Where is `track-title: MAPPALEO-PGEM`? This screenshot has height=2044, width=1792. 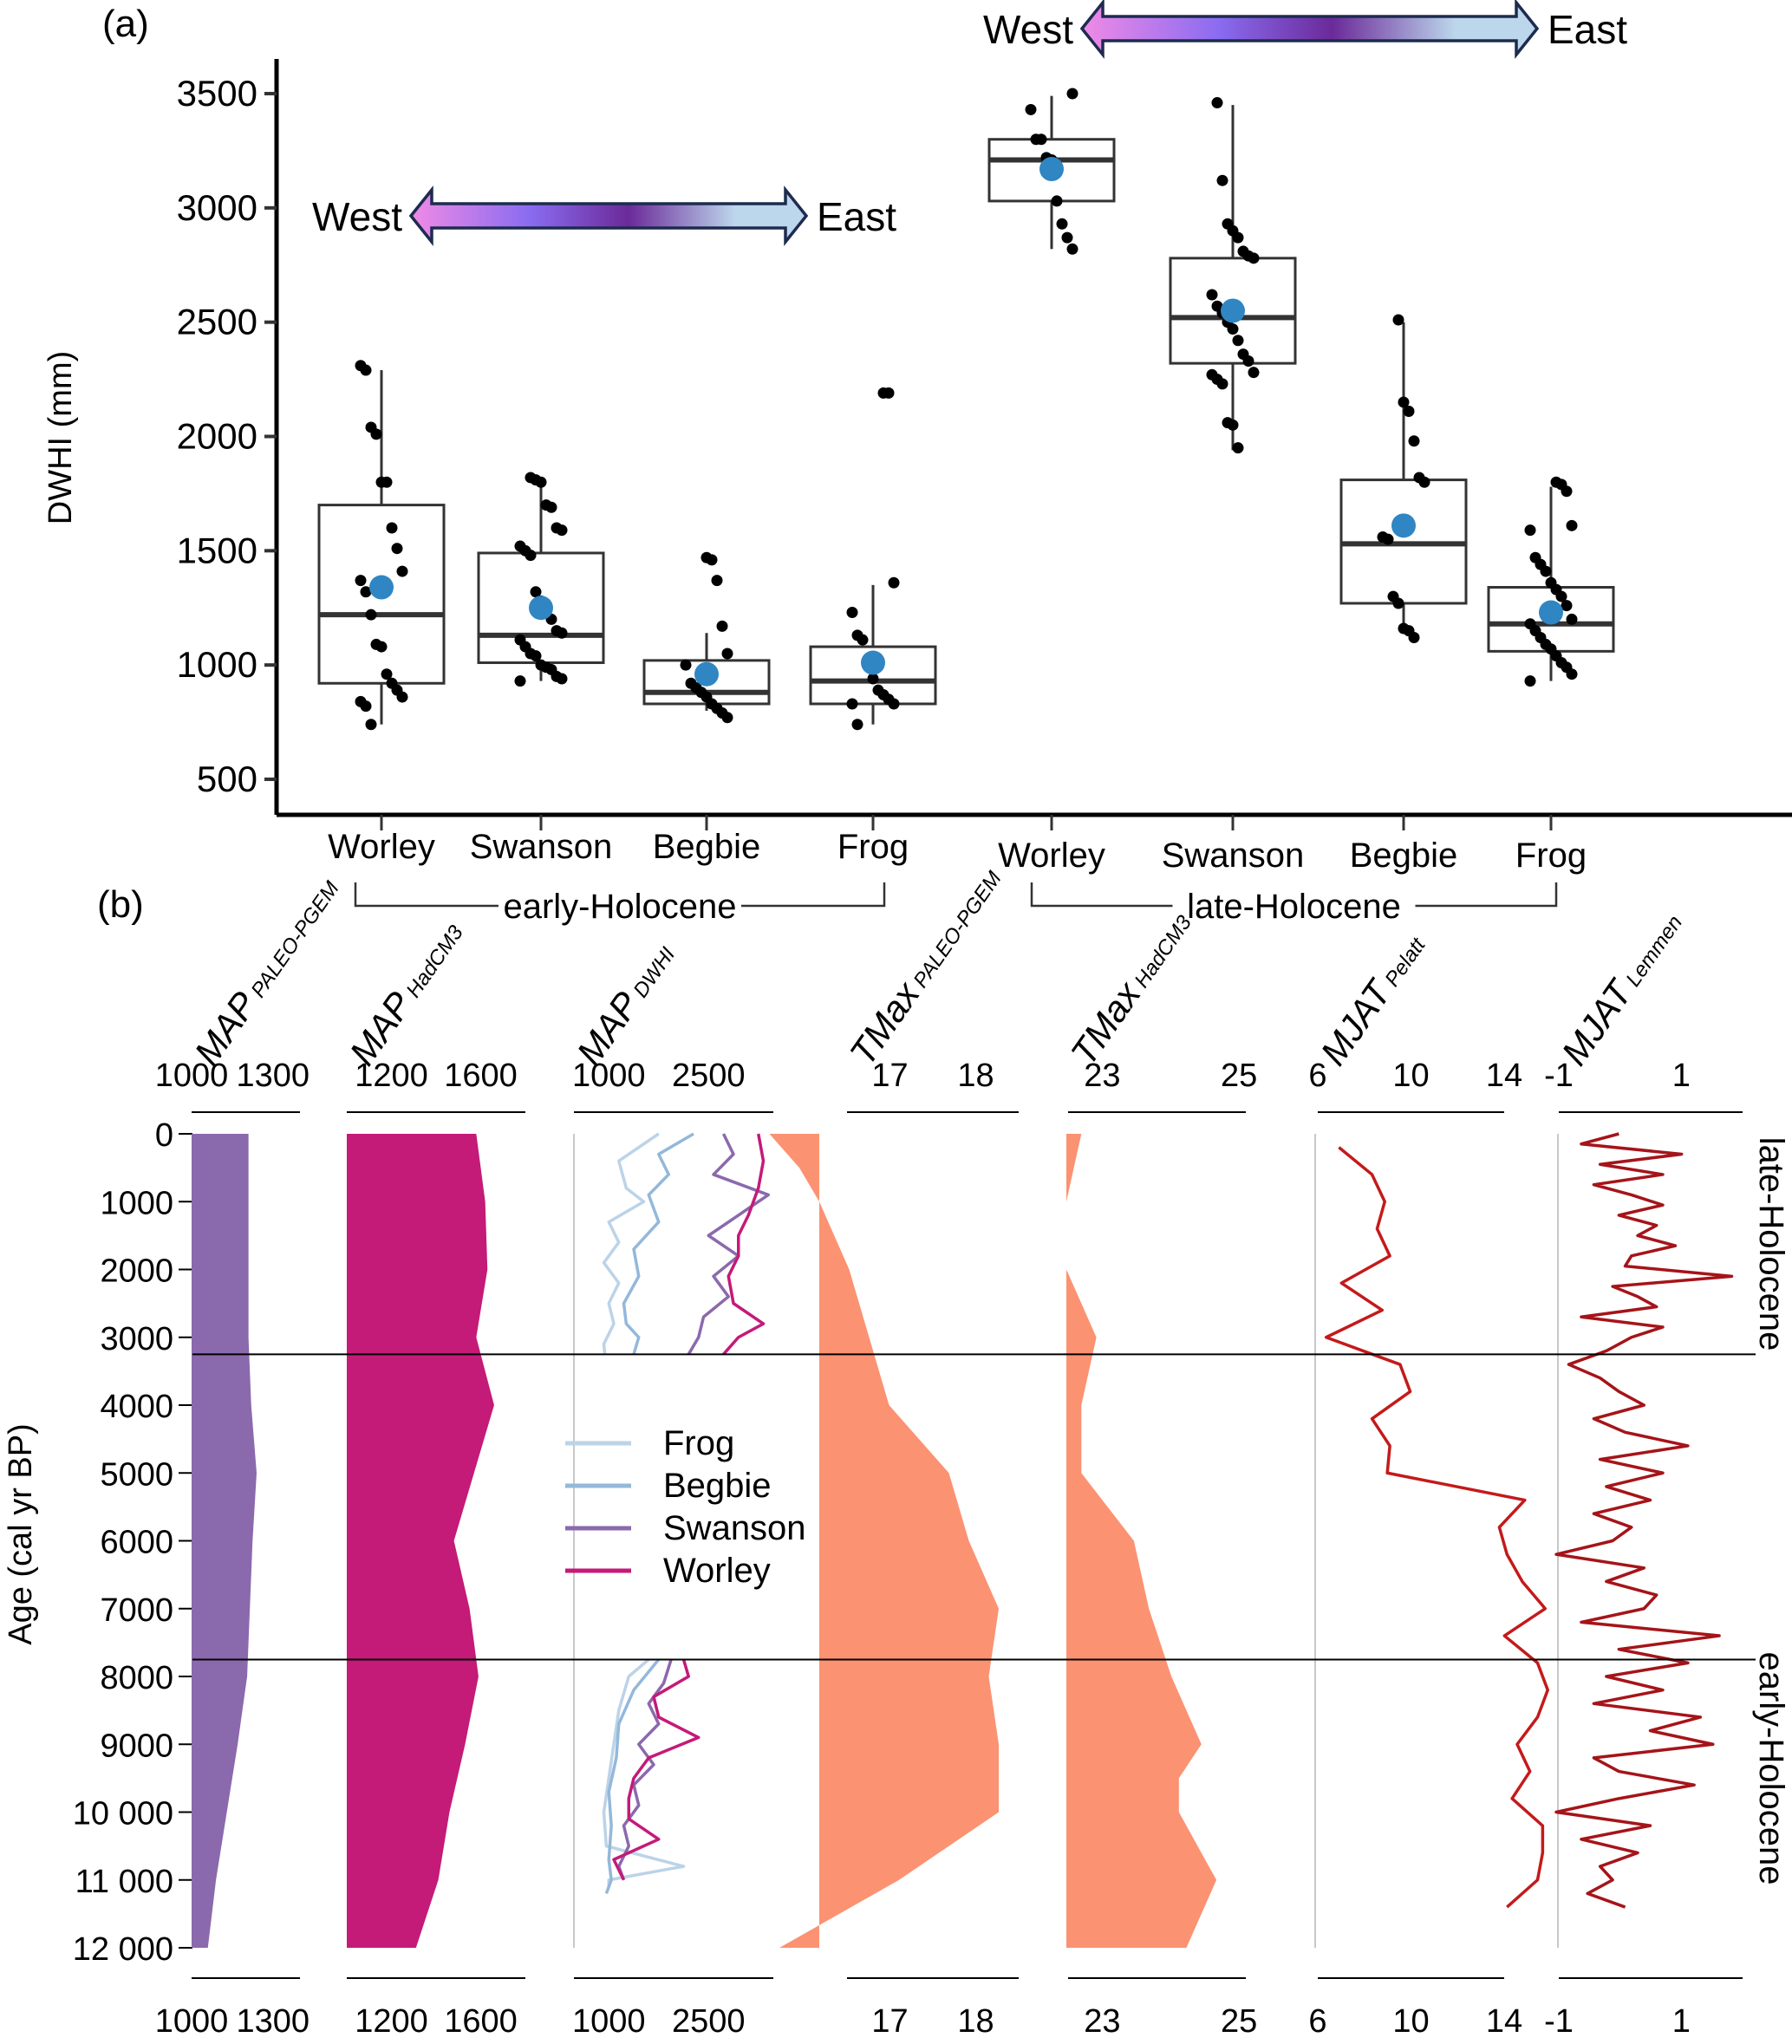 track-title: MAPPALEO-PGEM is located at coordinates (266, 970).